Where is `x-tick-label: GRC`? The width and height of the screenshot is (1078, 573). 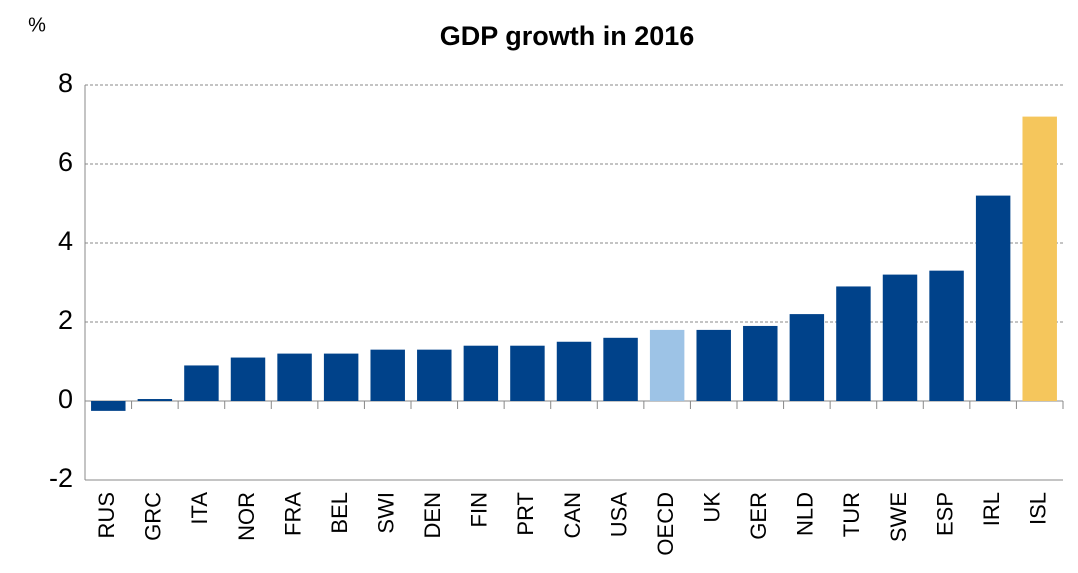
x-tick-label: GRC is located at coordinates (153, 516).